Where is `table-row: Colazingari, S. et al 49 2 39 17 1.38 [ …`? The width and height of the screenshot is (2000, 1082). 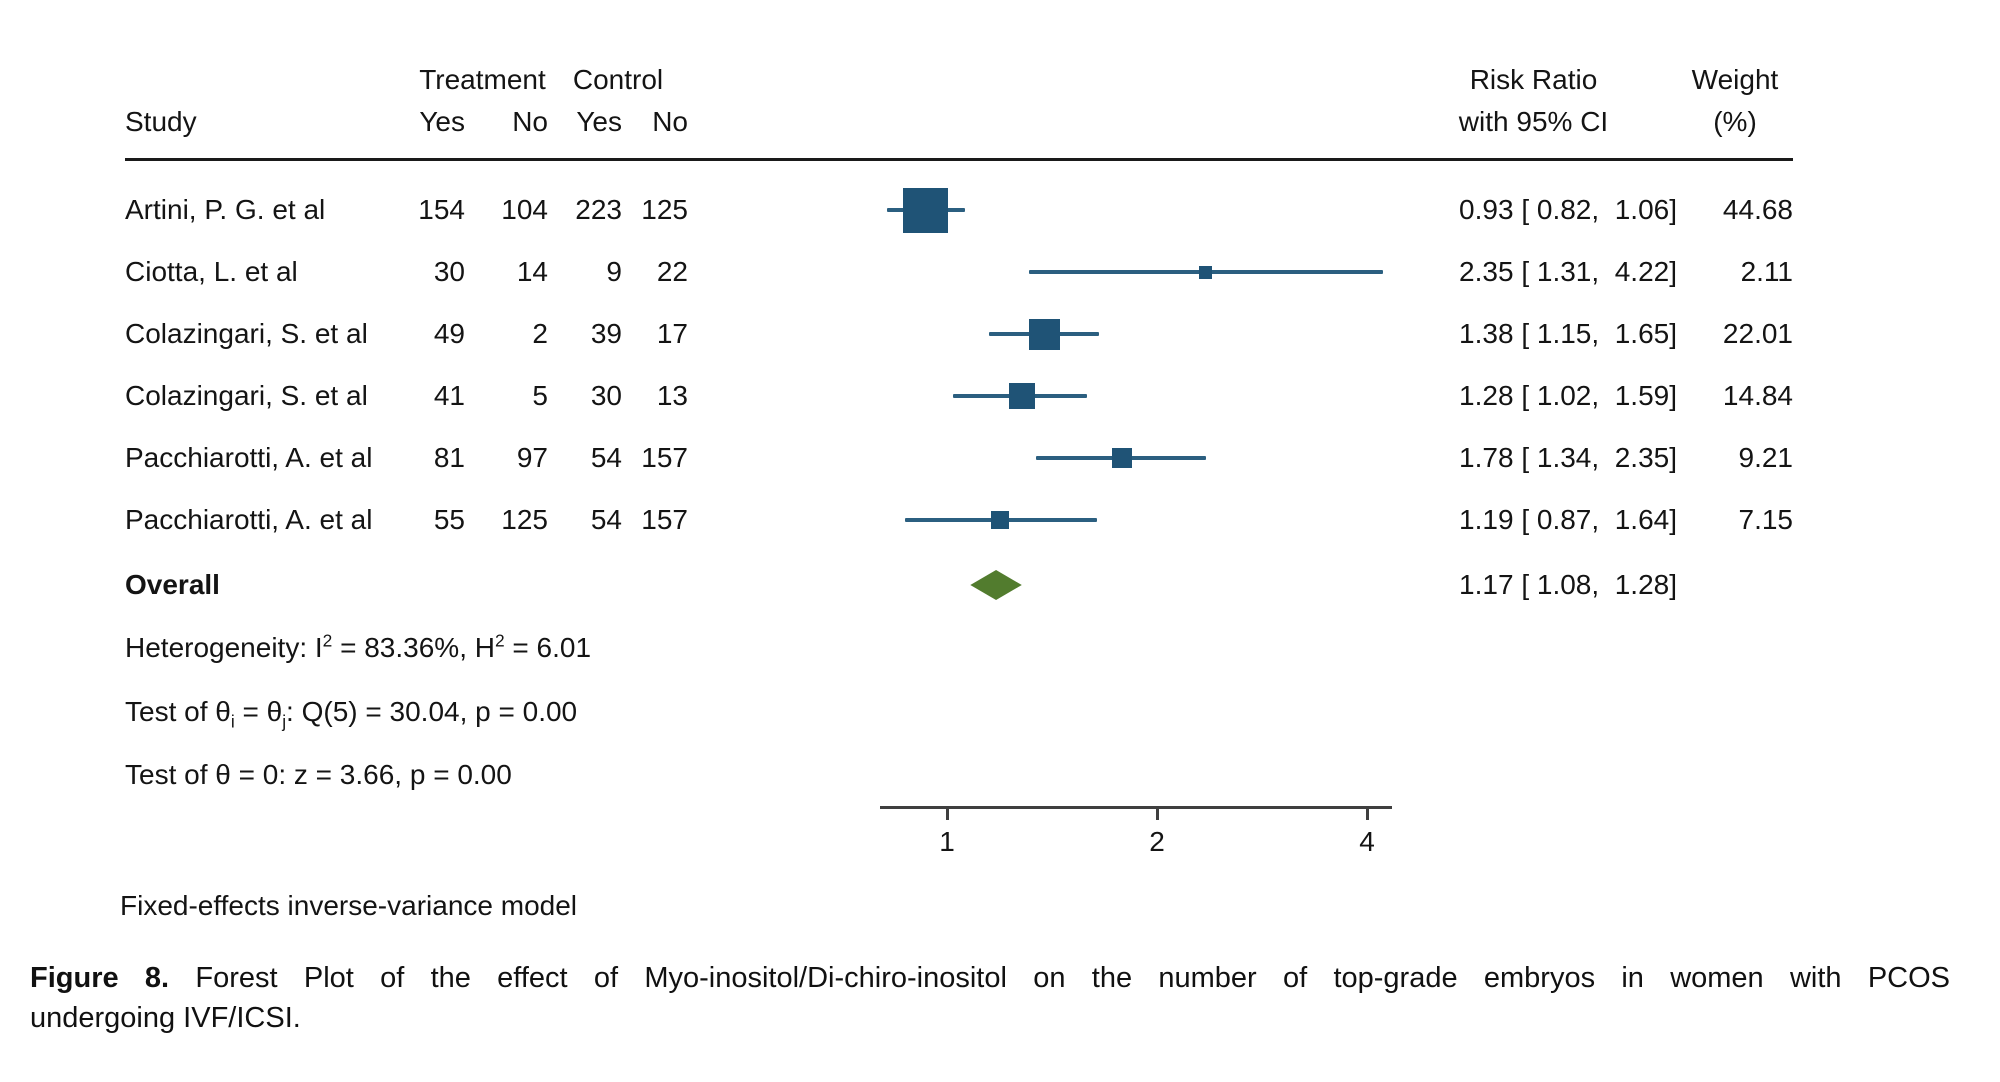
table-row: Colazingari, S. et al 49 2 39 17 1.38 [ … is located at coordinates (959, 334).